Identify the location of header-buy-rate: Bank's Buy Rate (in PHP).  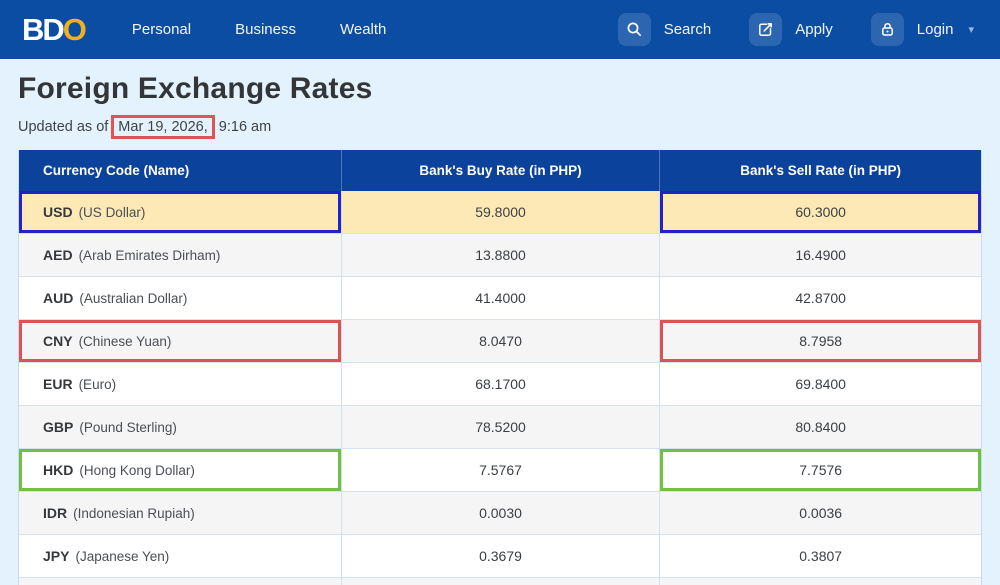
(500, 170).